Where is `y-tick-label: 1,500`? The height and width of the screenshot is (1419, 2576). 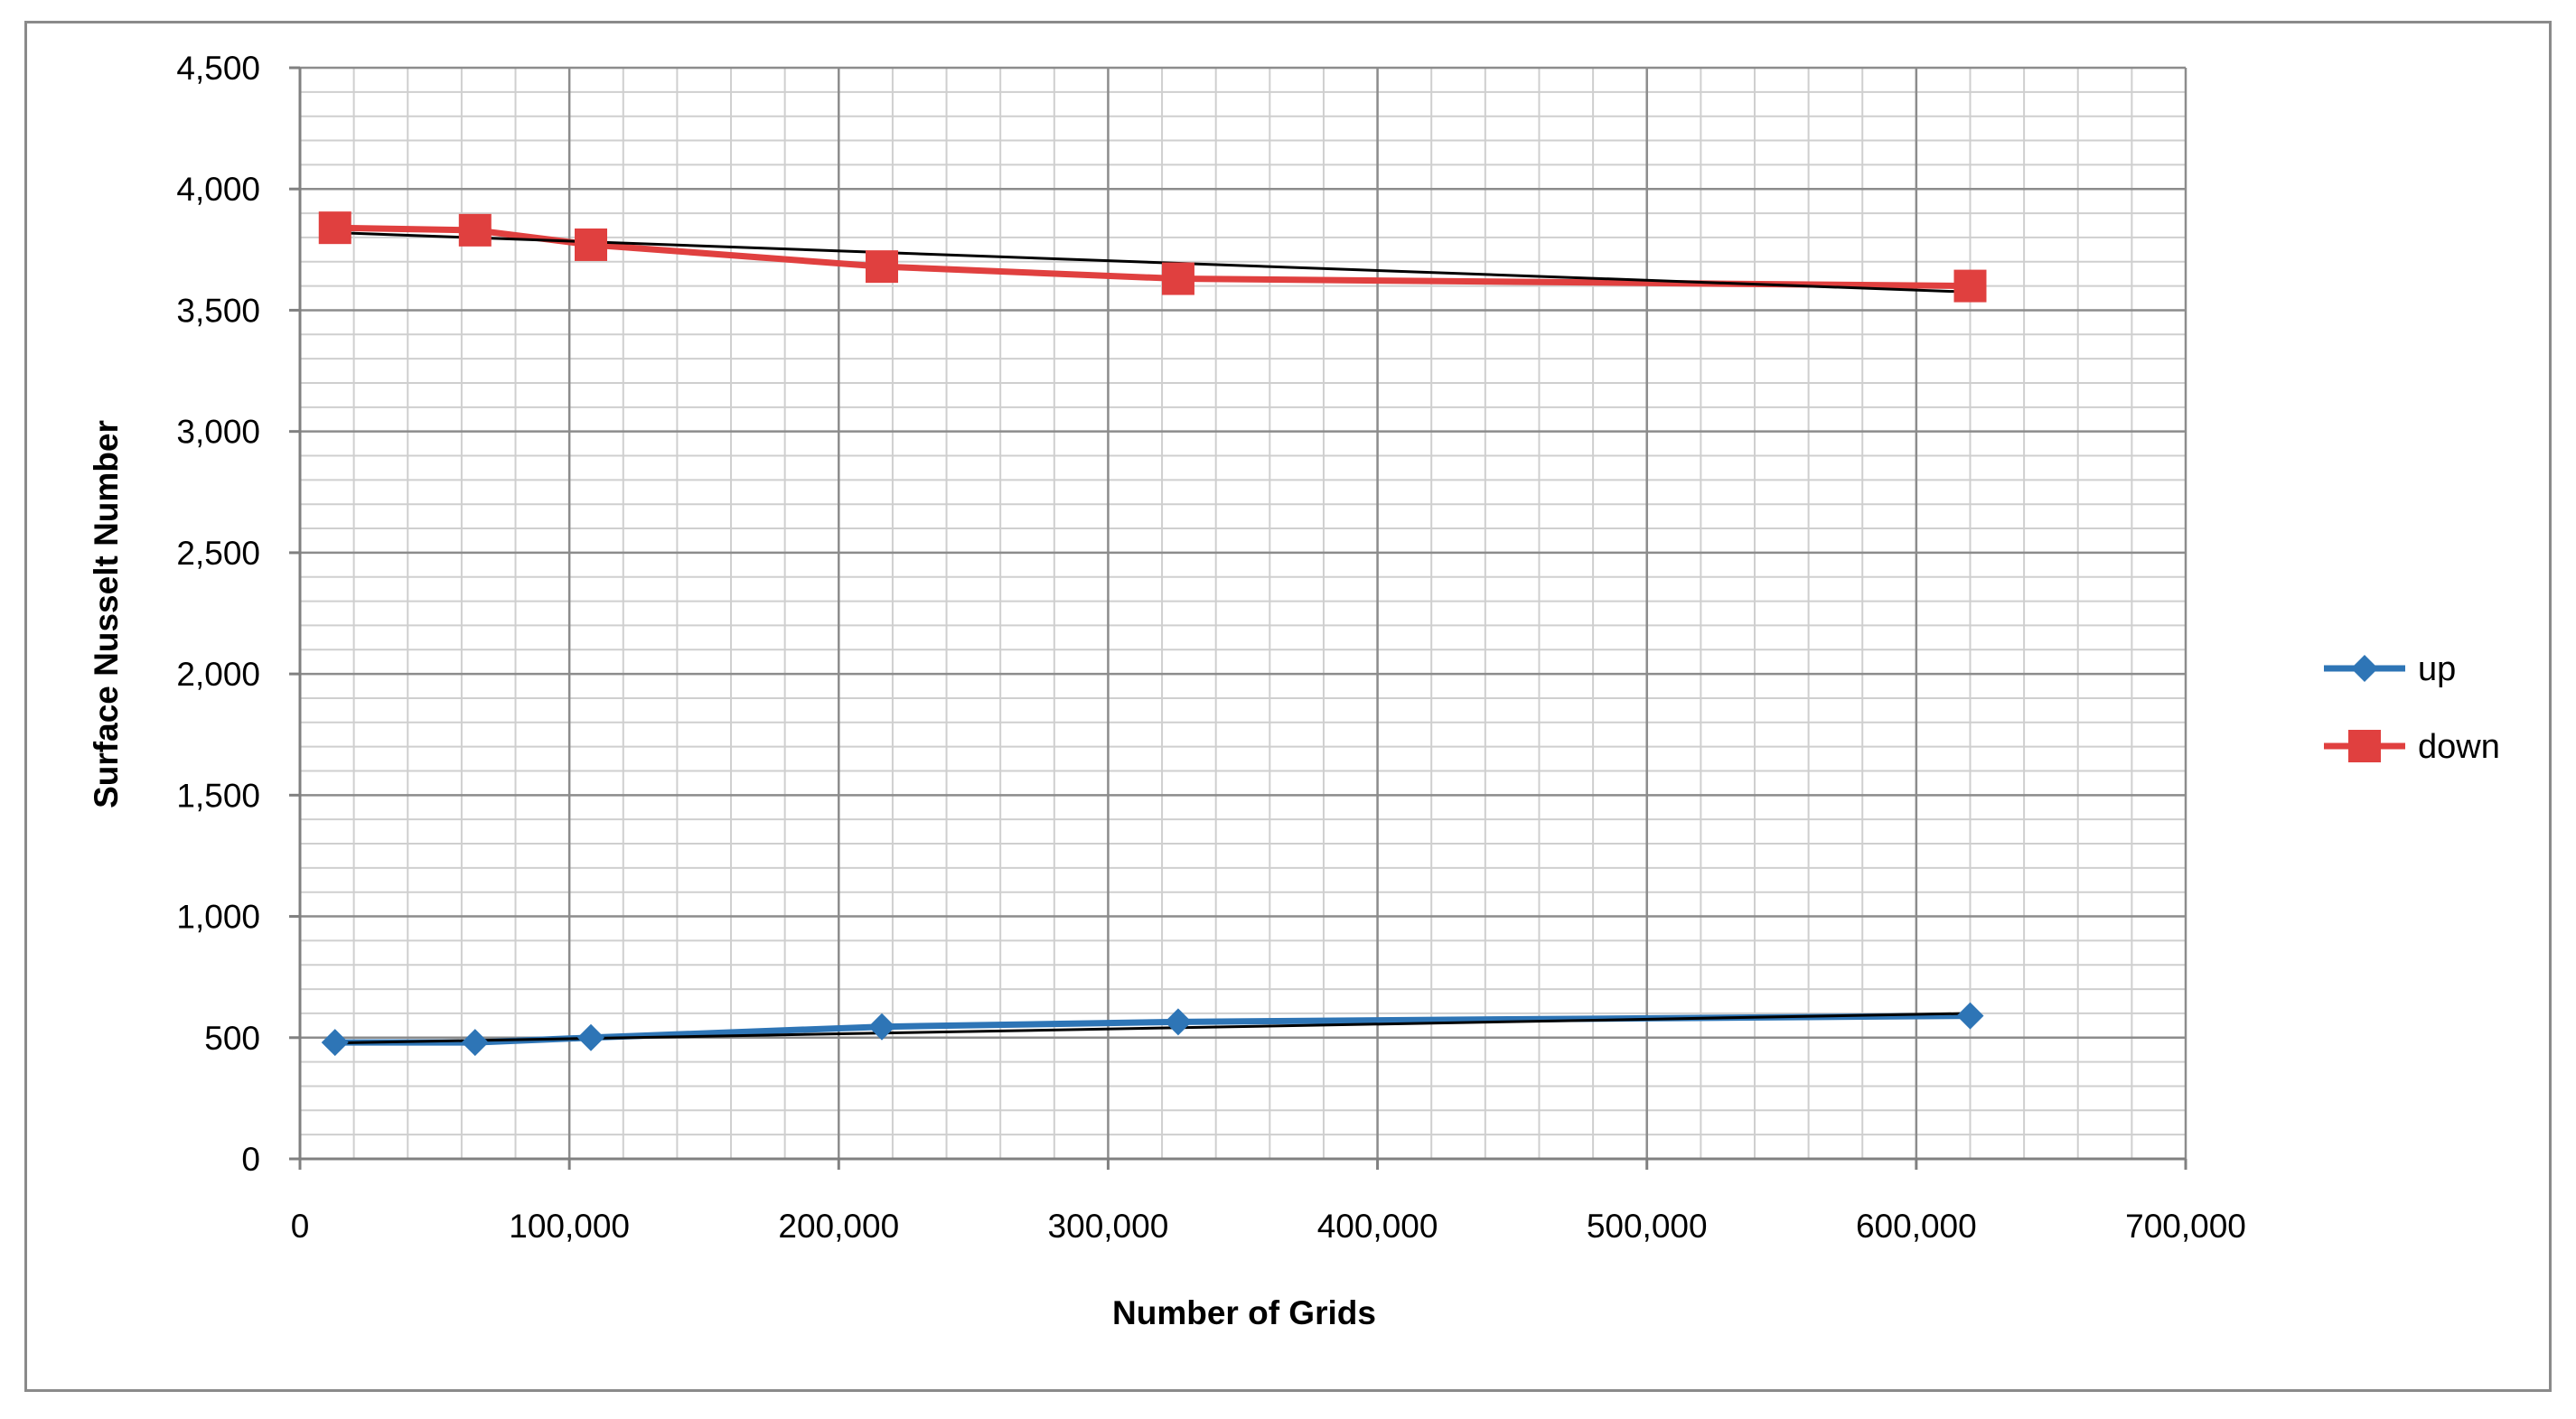 y-tick-label: 1,500 is located at coordinates (218, 795).